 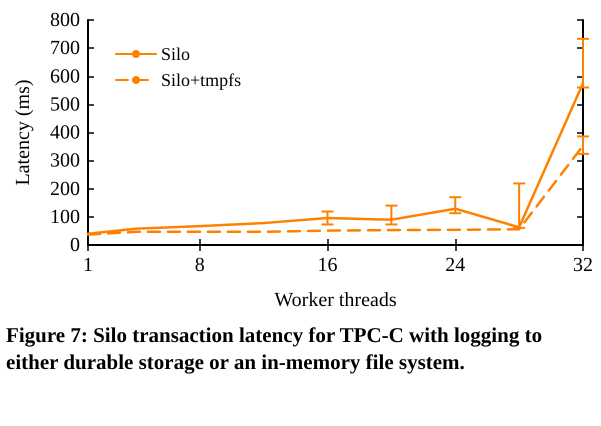 What do you see at coordinates (328, 265) in the screenshot?
I see `x-tick-label: 16` at bounding box center [328, 265].